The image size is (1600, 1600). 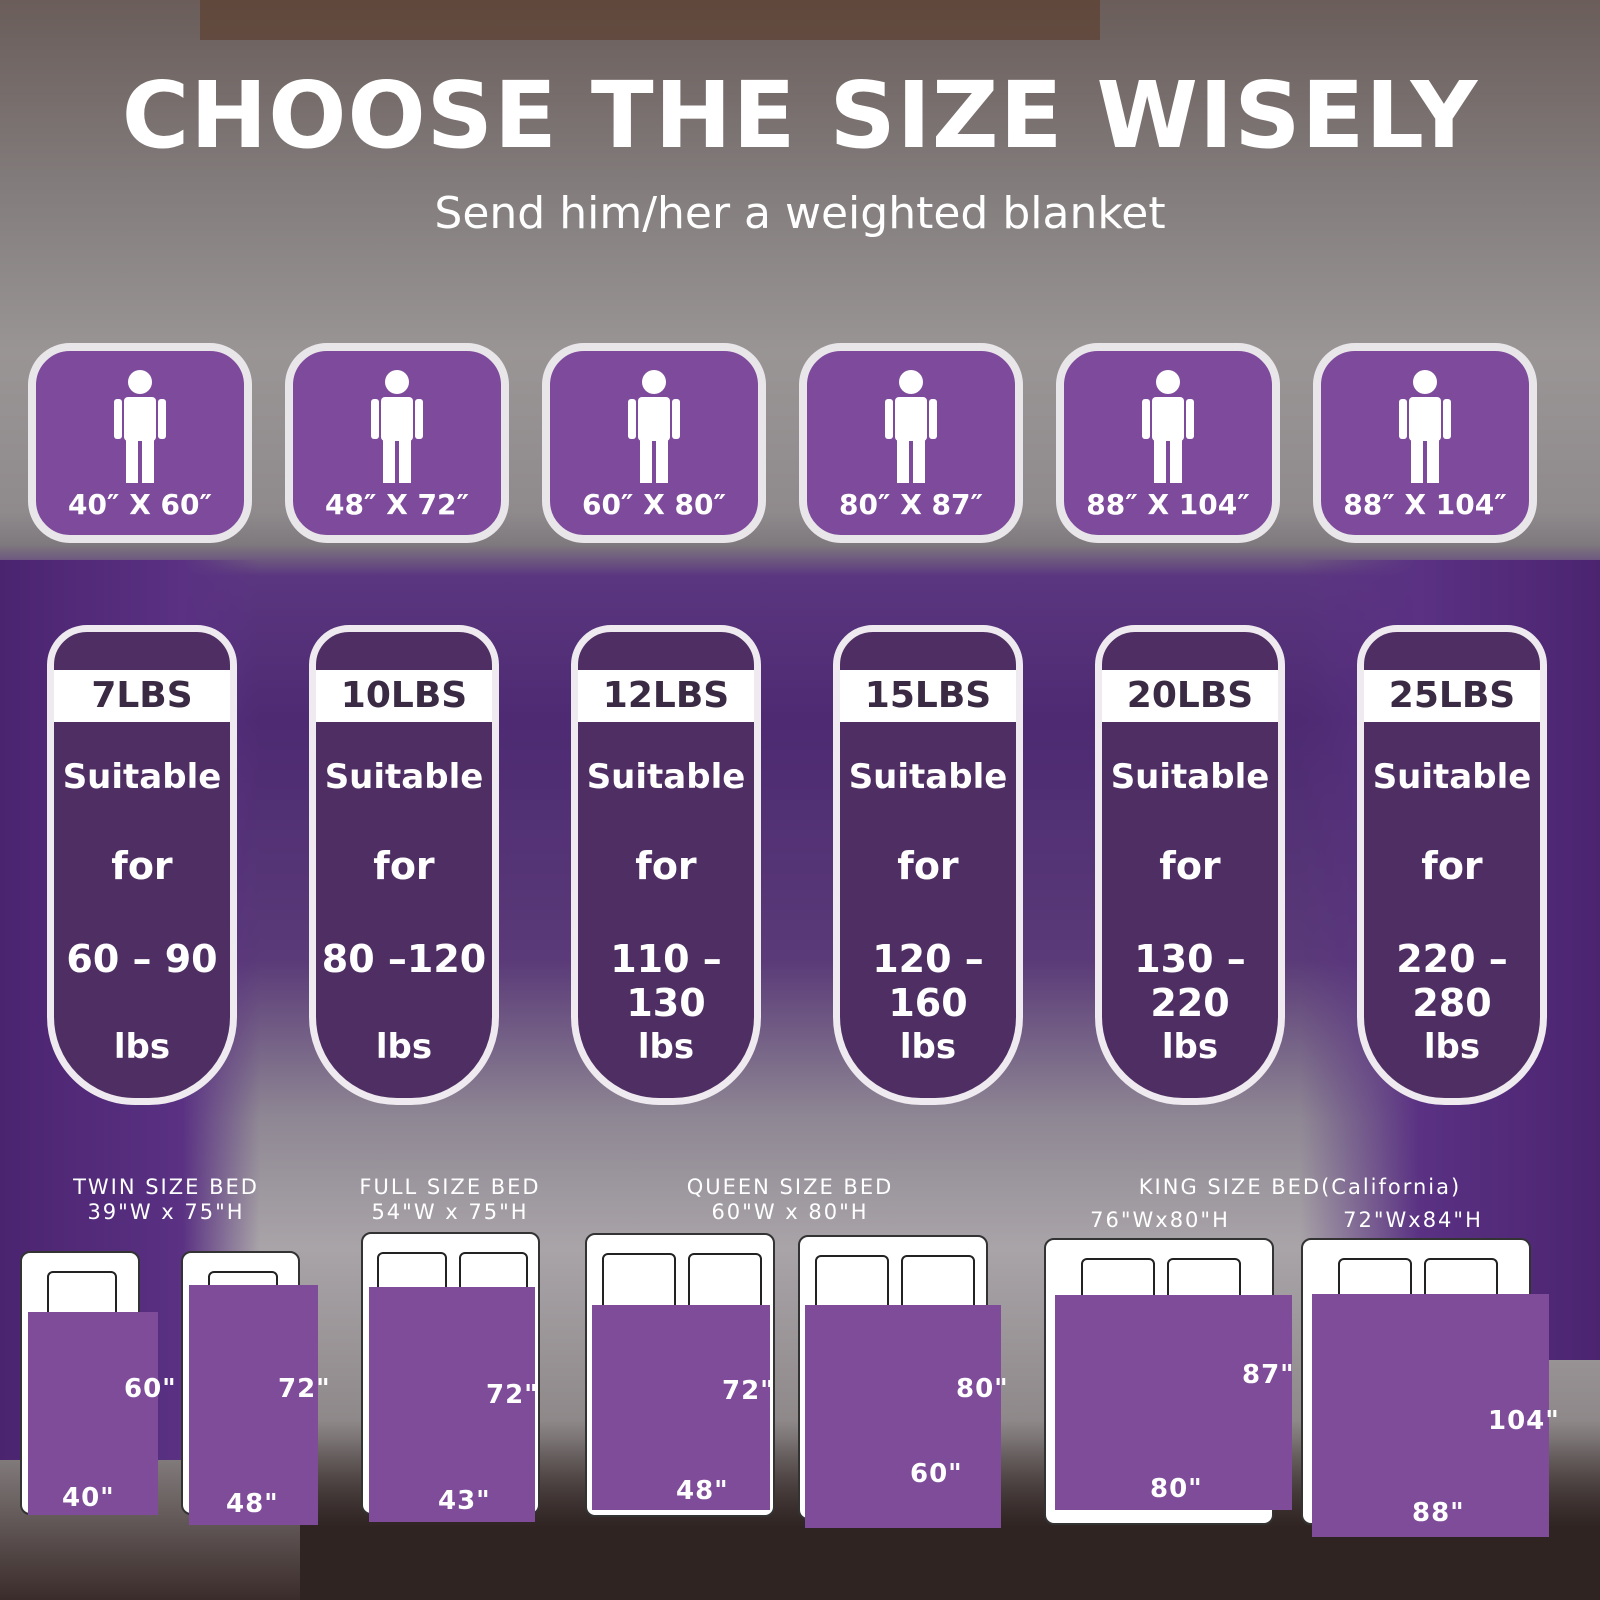 I want to click on weight-card: 25LBS Suitable for 220 – 280 lbs, so click(x=1452, y=865).